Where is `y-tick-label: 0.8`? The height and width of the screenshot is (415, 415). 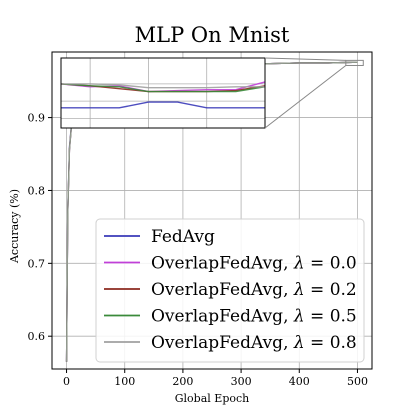
y-tick-label: 0.8 is located at coordinates (37, 190).